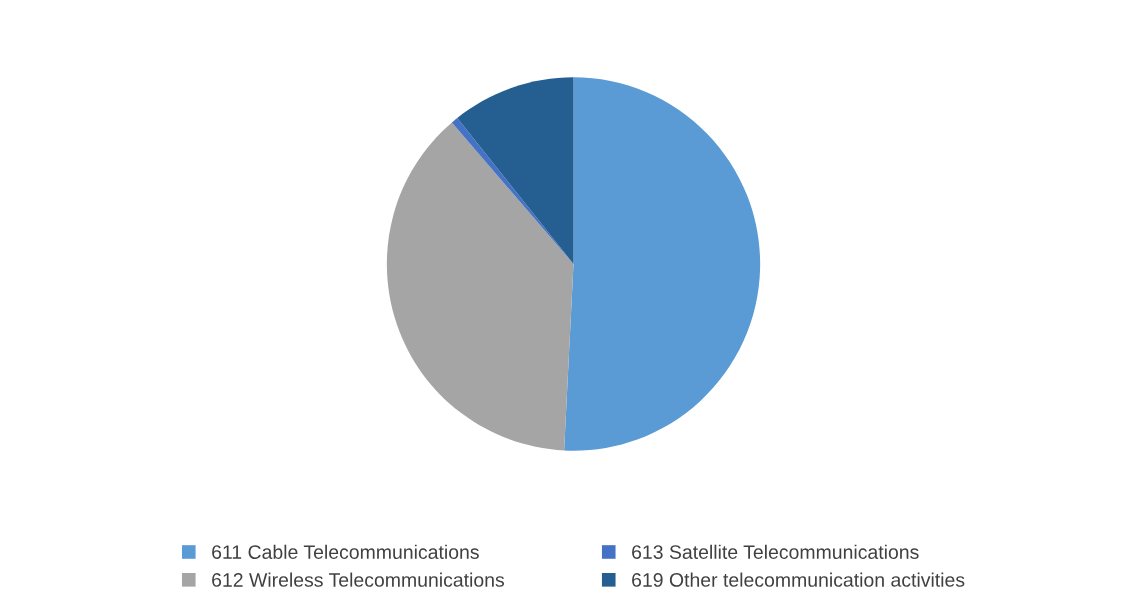  I want to click on legend-label: 612 Wireless Telecommunications, so click(358, 579).